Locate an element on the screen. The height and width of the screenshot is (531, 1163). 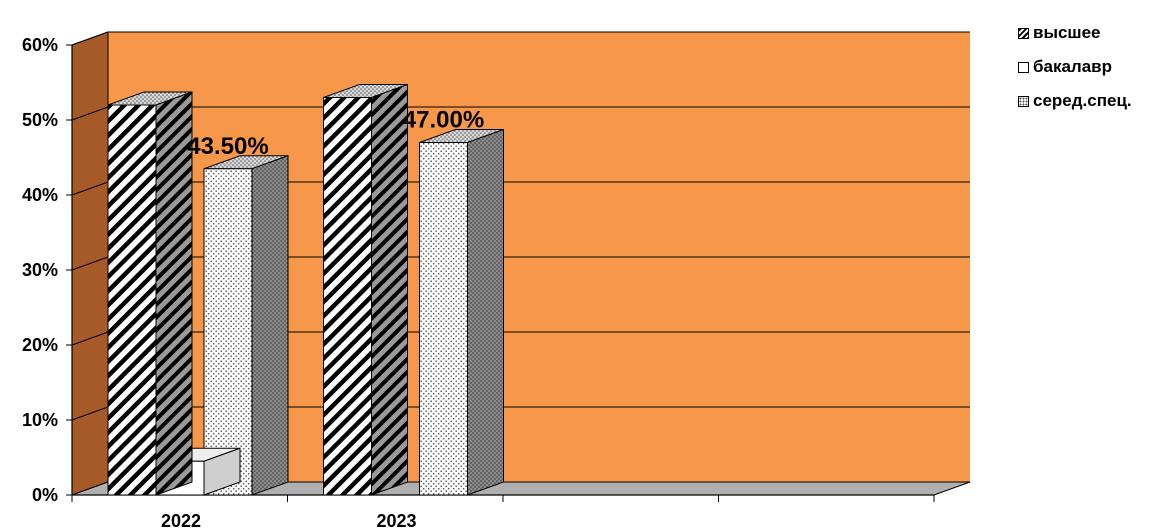
y-tick-label: 20% is located at coordinates (40, 345).